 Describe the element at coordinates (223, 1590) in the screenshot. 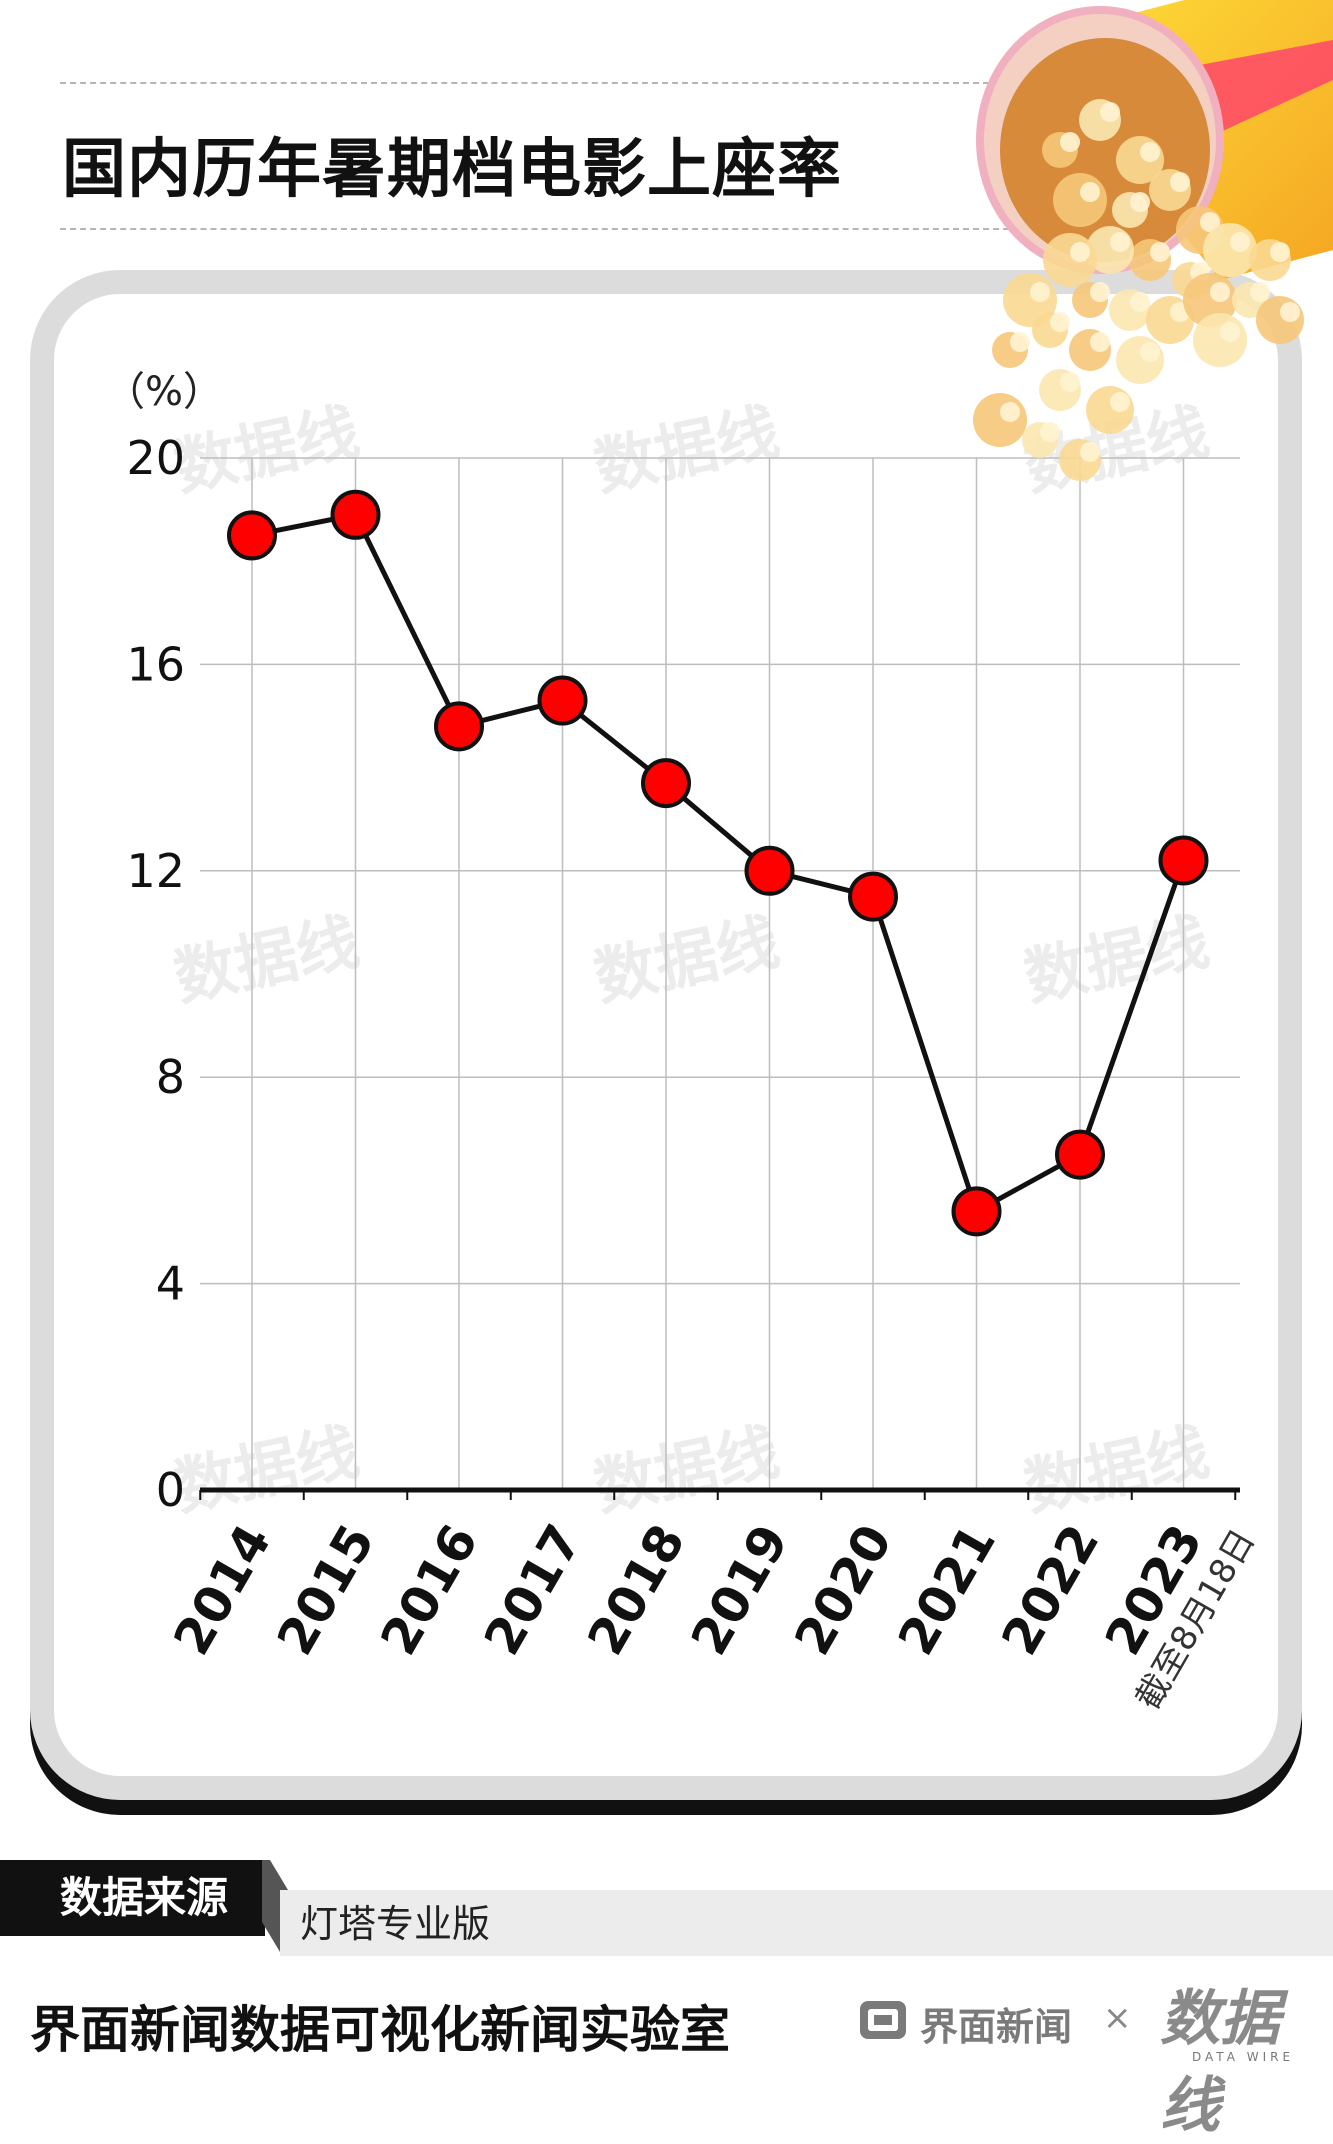

I see `x-tick-label: 2014` at that location.